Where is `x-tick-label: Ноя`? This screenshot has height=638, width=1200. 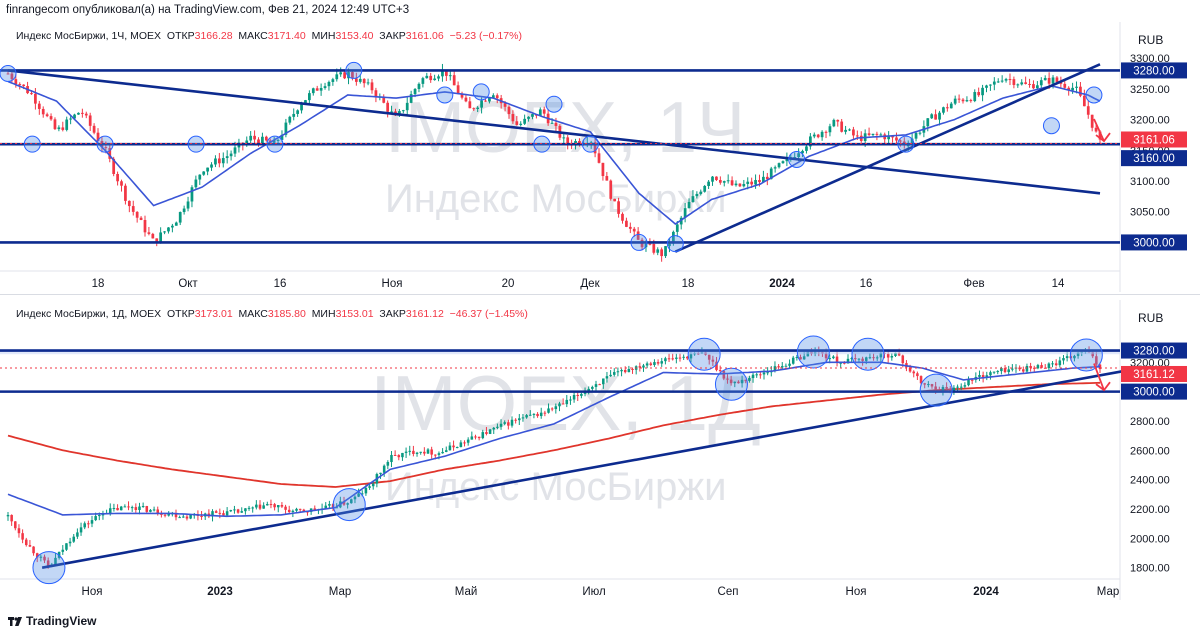
x-tick-label: Ноя is located at coordinates (856, 592).